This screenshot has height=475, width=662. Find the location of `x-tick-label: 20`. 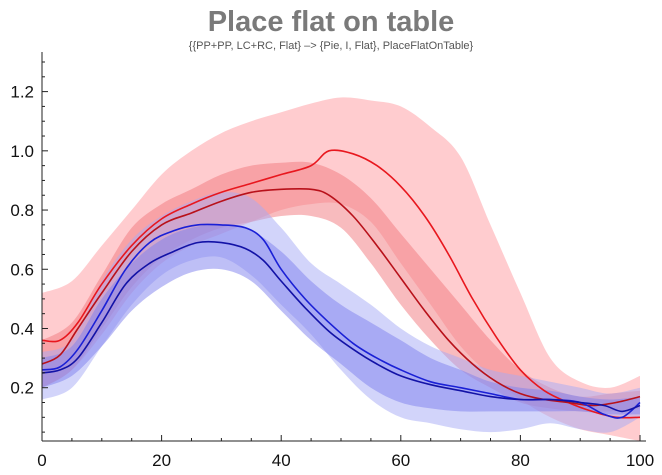

x-tick-label: 20 is located at coordinates (161, 460).